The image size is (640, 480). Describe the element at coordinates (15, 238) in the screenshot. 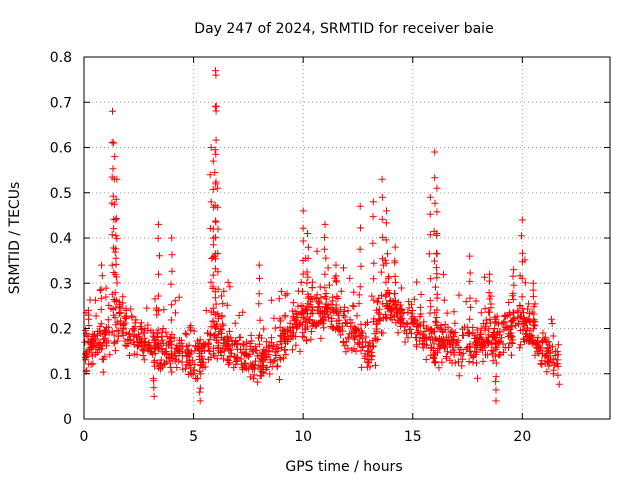

I see `y-axis-title: SRMTID / TECUs` at that location.